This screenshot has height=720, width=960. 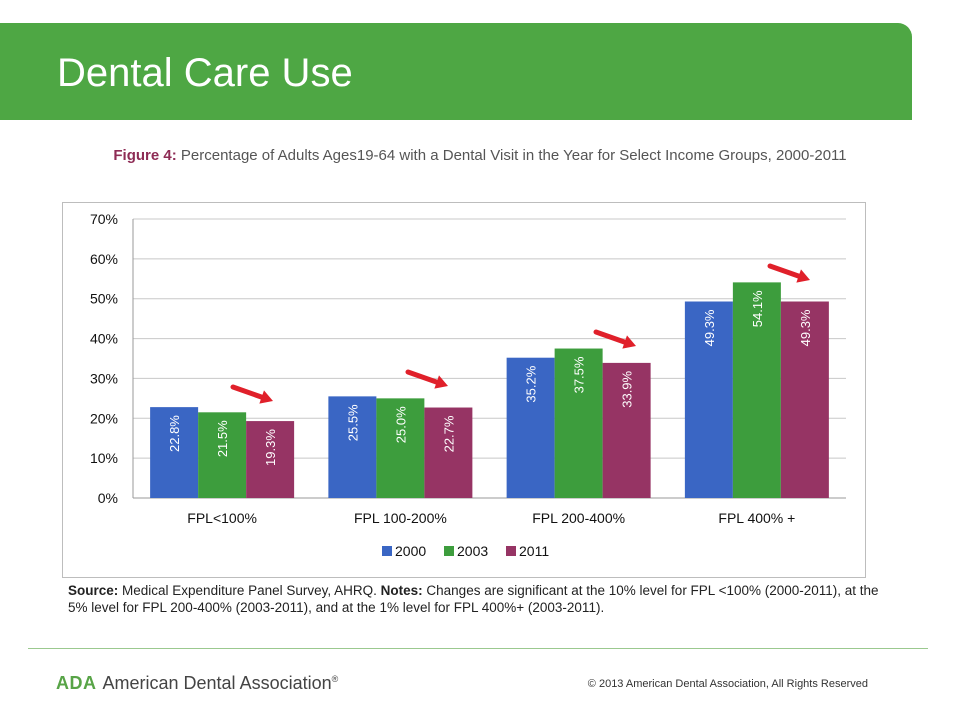 I want to click on y-tick-label: 60%, so click(x=104, y=259).